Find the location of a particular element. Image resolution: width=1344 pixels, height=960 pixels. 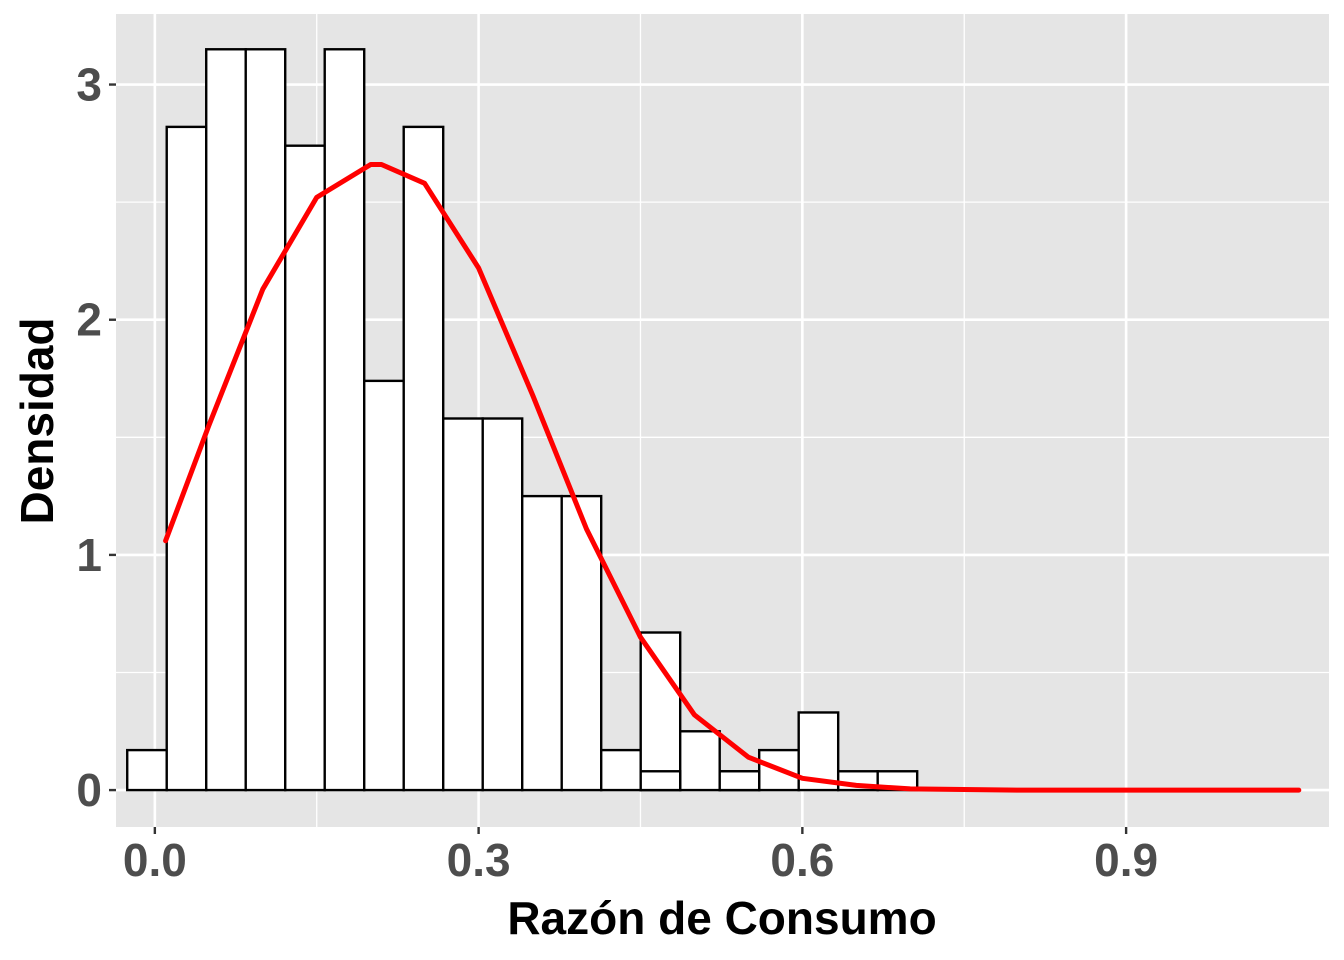

y-tick-label: 1 is located at coordinates (89, 555).